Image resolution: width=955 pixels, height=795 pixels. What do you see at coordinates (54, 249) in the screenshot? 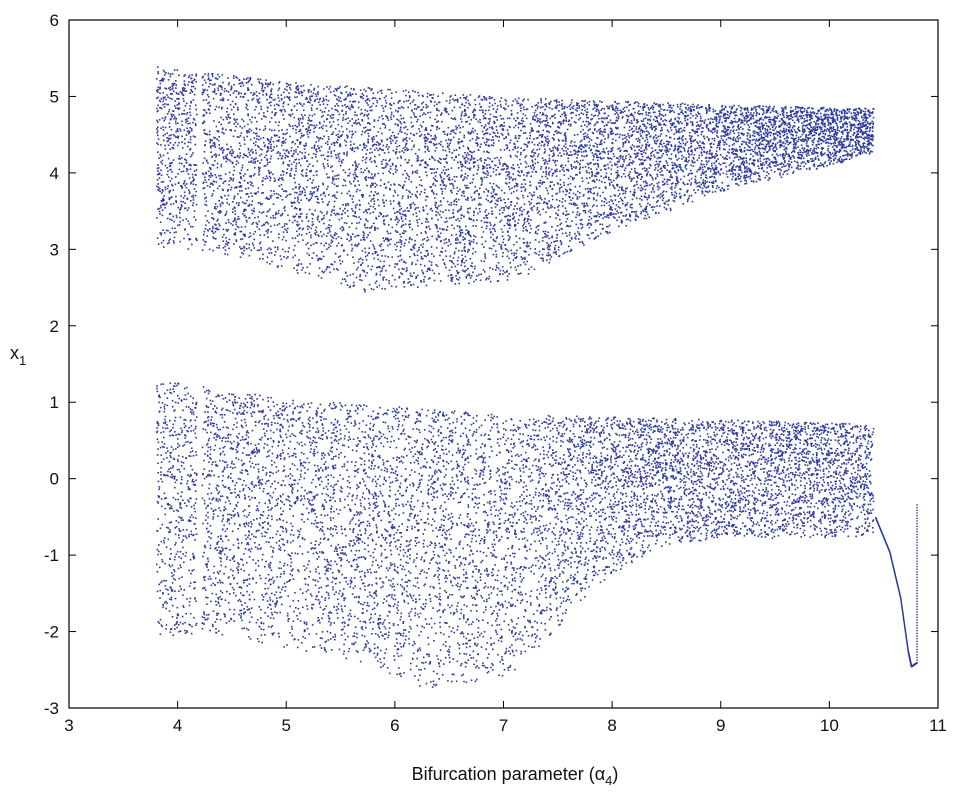
I see `y-tick-label: 3` at bounding box center [54, 249].